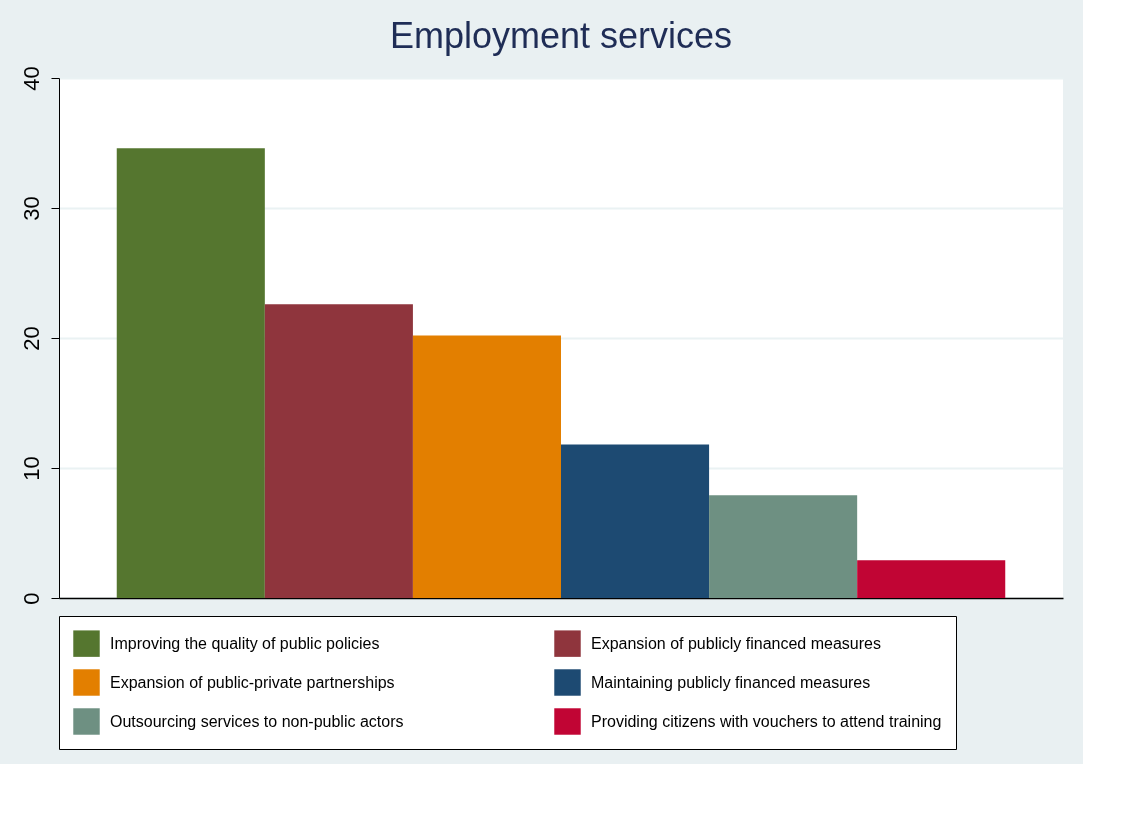  What do you see at coordinates (736, 643) in the screenshot?
I see `legend-label: Expansion of publicly financed measures` at bounding box center [736, 643].